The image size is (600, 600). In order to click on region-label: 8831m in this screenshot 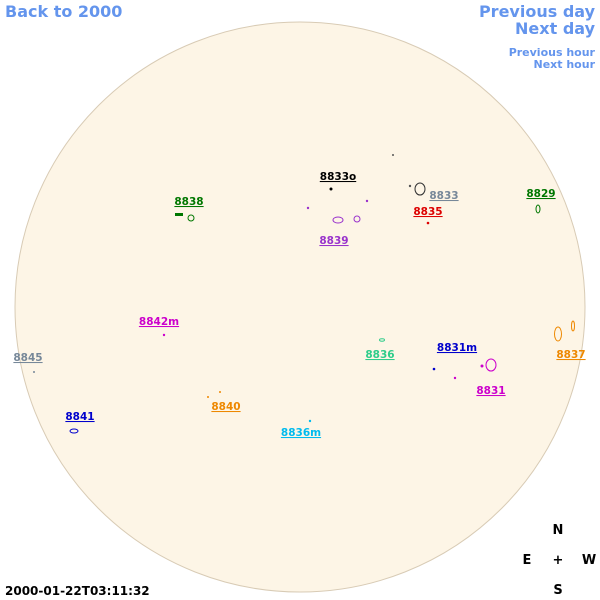, I will do `click(457, 348)`.